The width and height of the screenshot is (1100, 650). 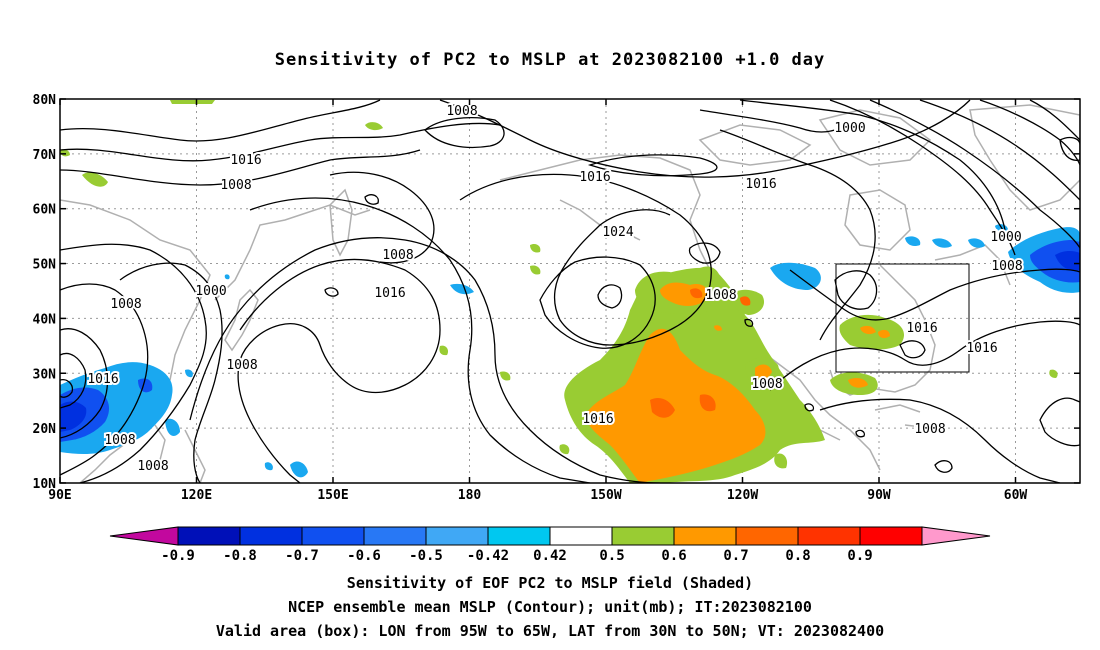 What do you see at coordinates (178, 556) in the screenshot?
I see `colorbar-label: -0.9` at bounding box center [178, 556].